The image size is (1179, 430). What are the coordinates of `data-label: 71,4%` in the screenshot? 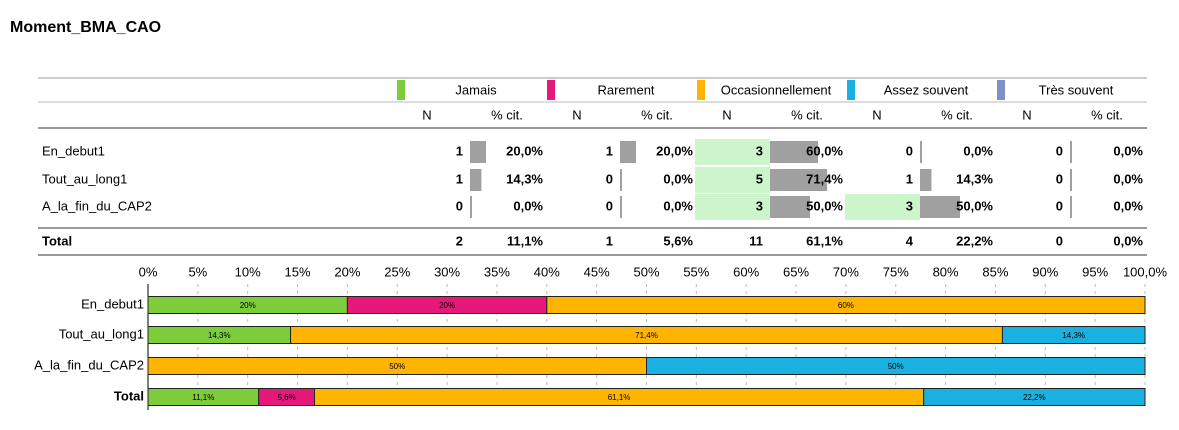 It's located at (646, 335).